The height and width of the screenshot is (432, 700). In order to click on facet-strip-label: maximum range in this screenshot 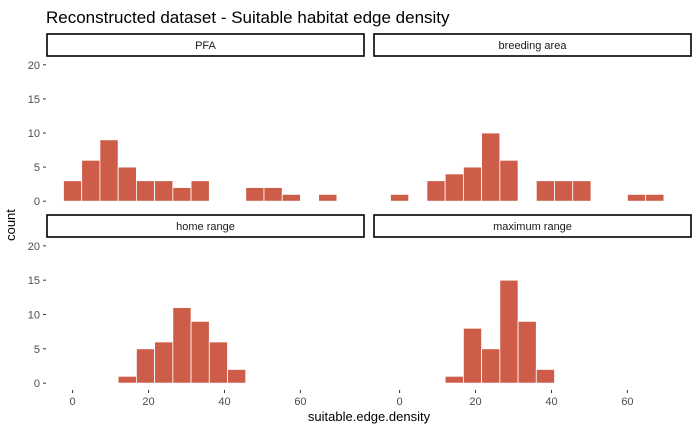, I will do `click(532, 227)`.